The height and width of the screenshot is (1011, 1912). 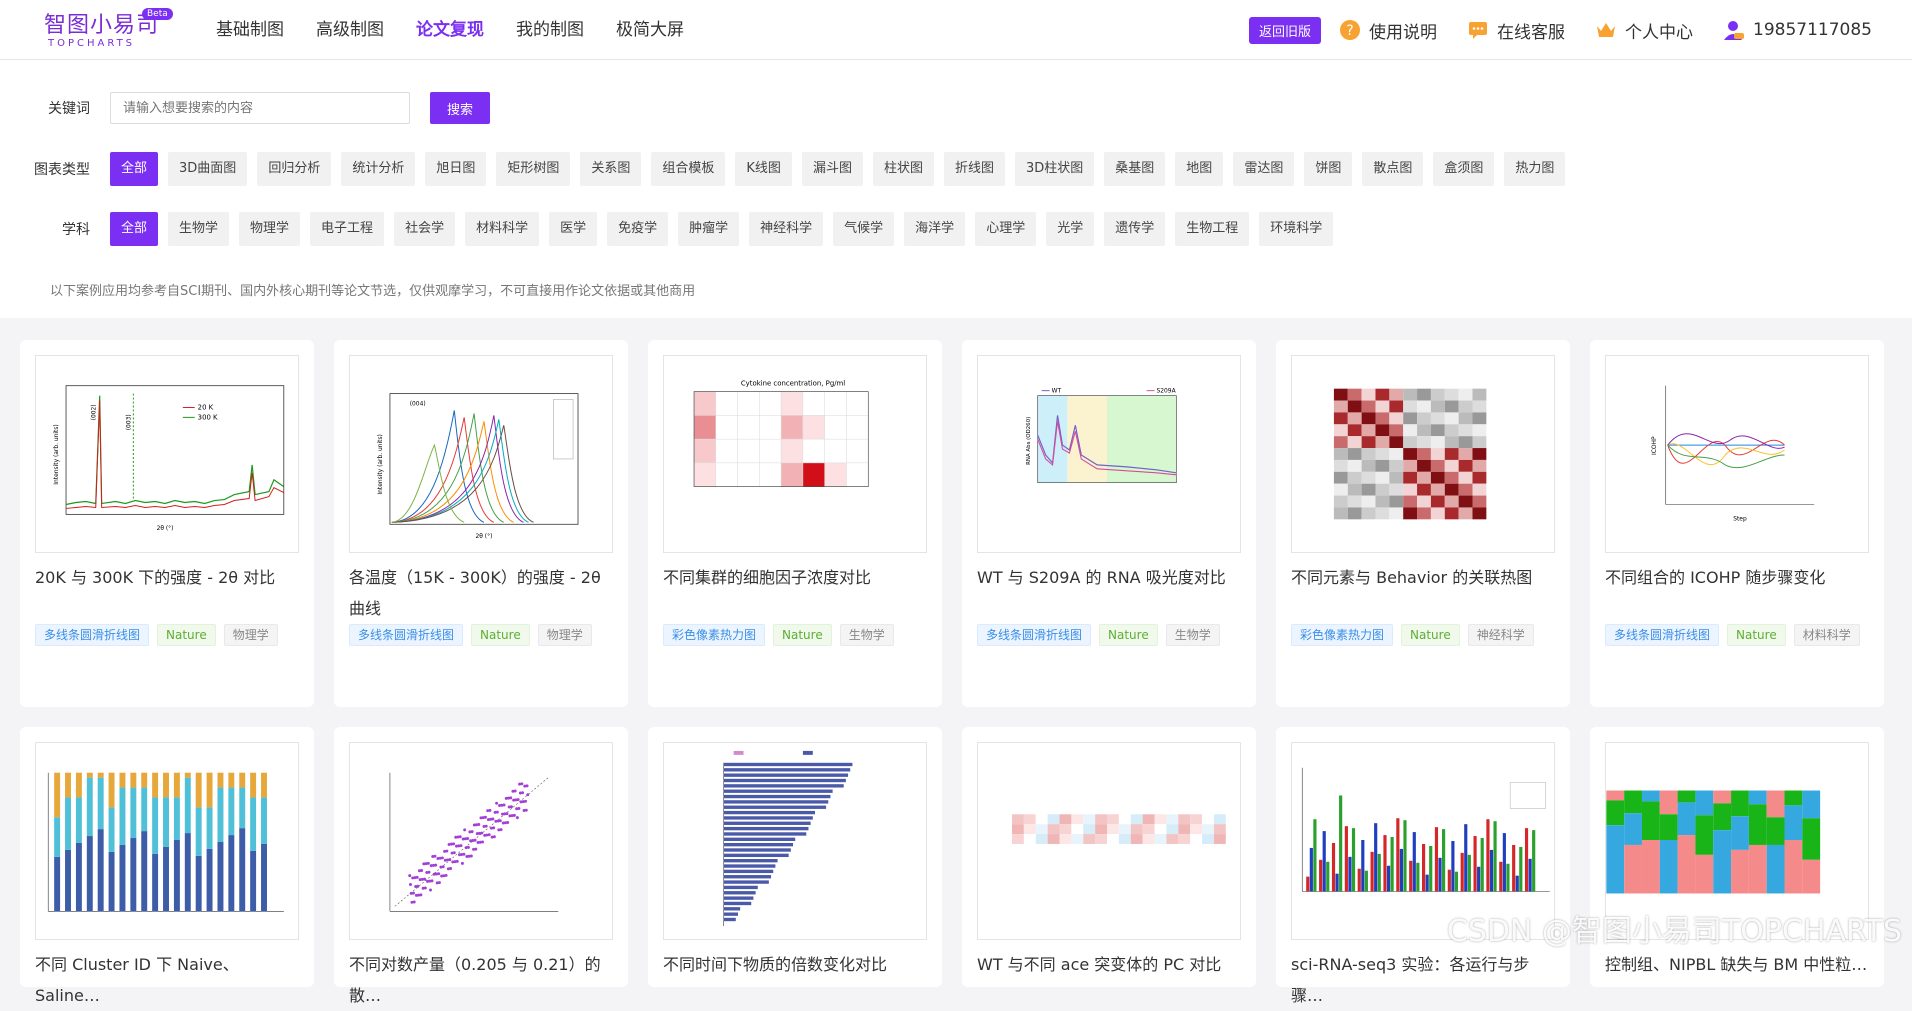 What do you see at coordinates (1501, 635) in the screenshot?
I see `tag-subject: 神经科学` at bounding box center [1501, 635].